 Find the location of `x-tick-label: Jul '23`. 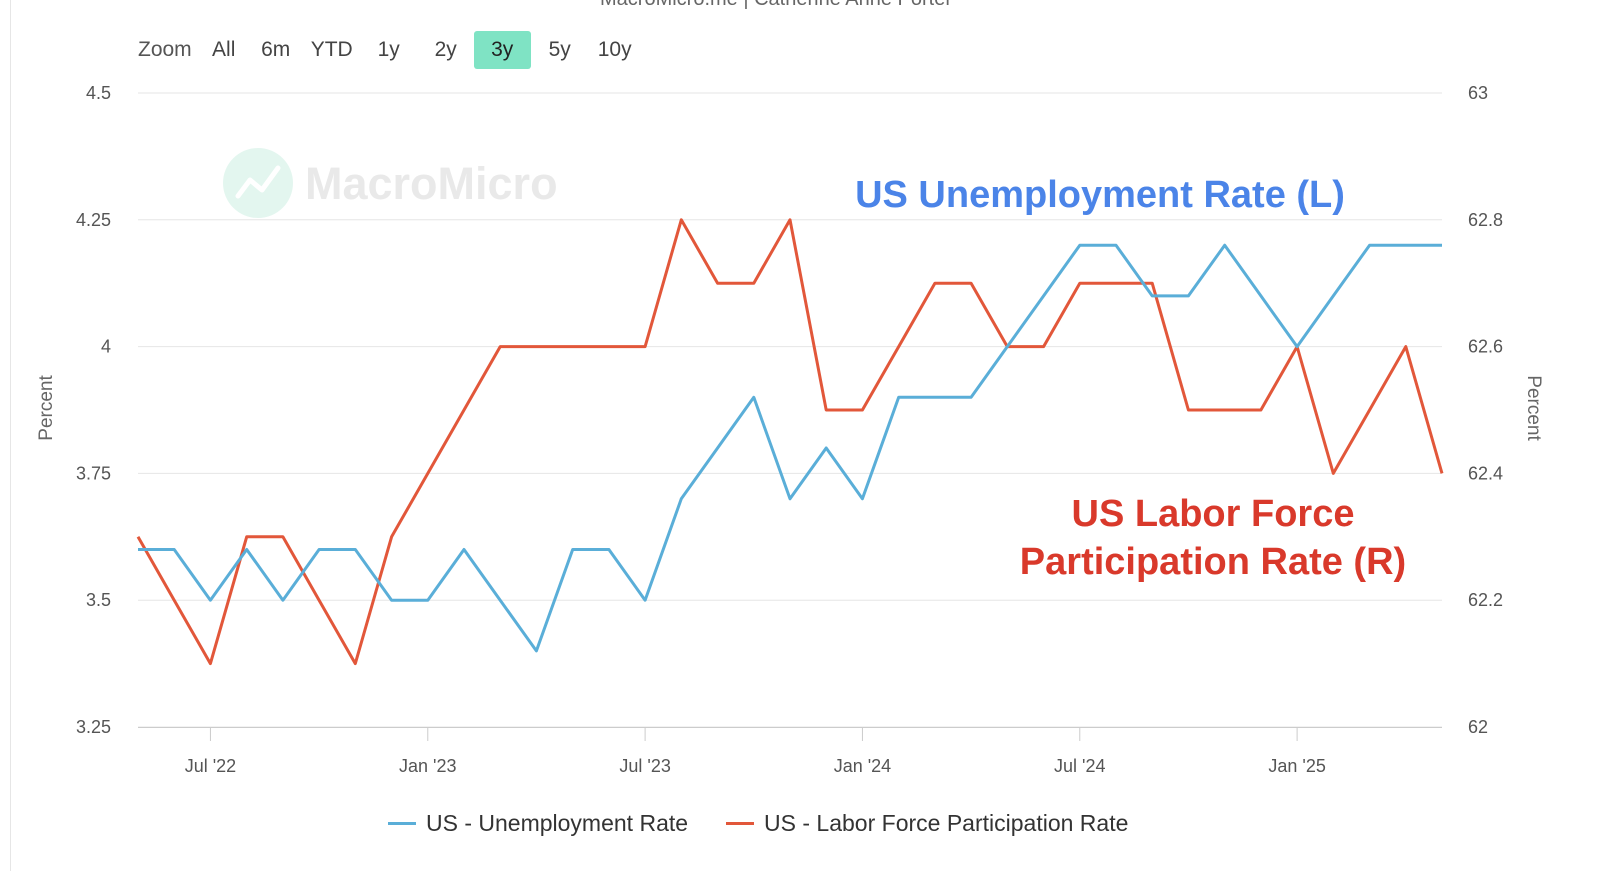

x-tick-label: Jul '23 is located at coordinates (644, 766).